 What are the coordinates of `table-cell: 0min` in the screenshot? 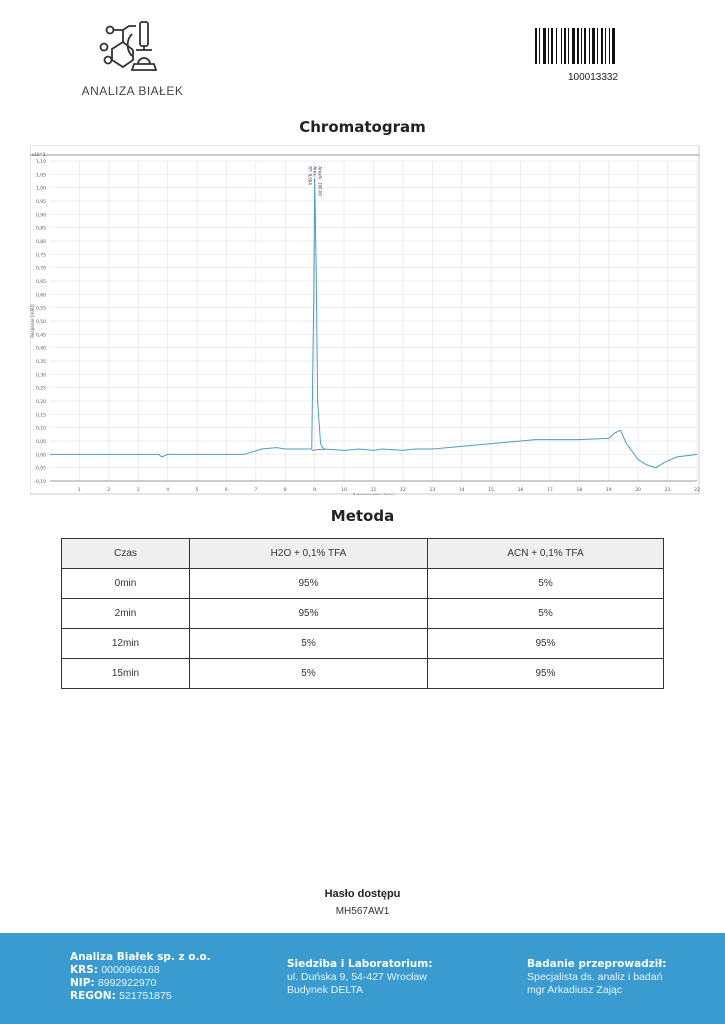 It's located at (125, 583).